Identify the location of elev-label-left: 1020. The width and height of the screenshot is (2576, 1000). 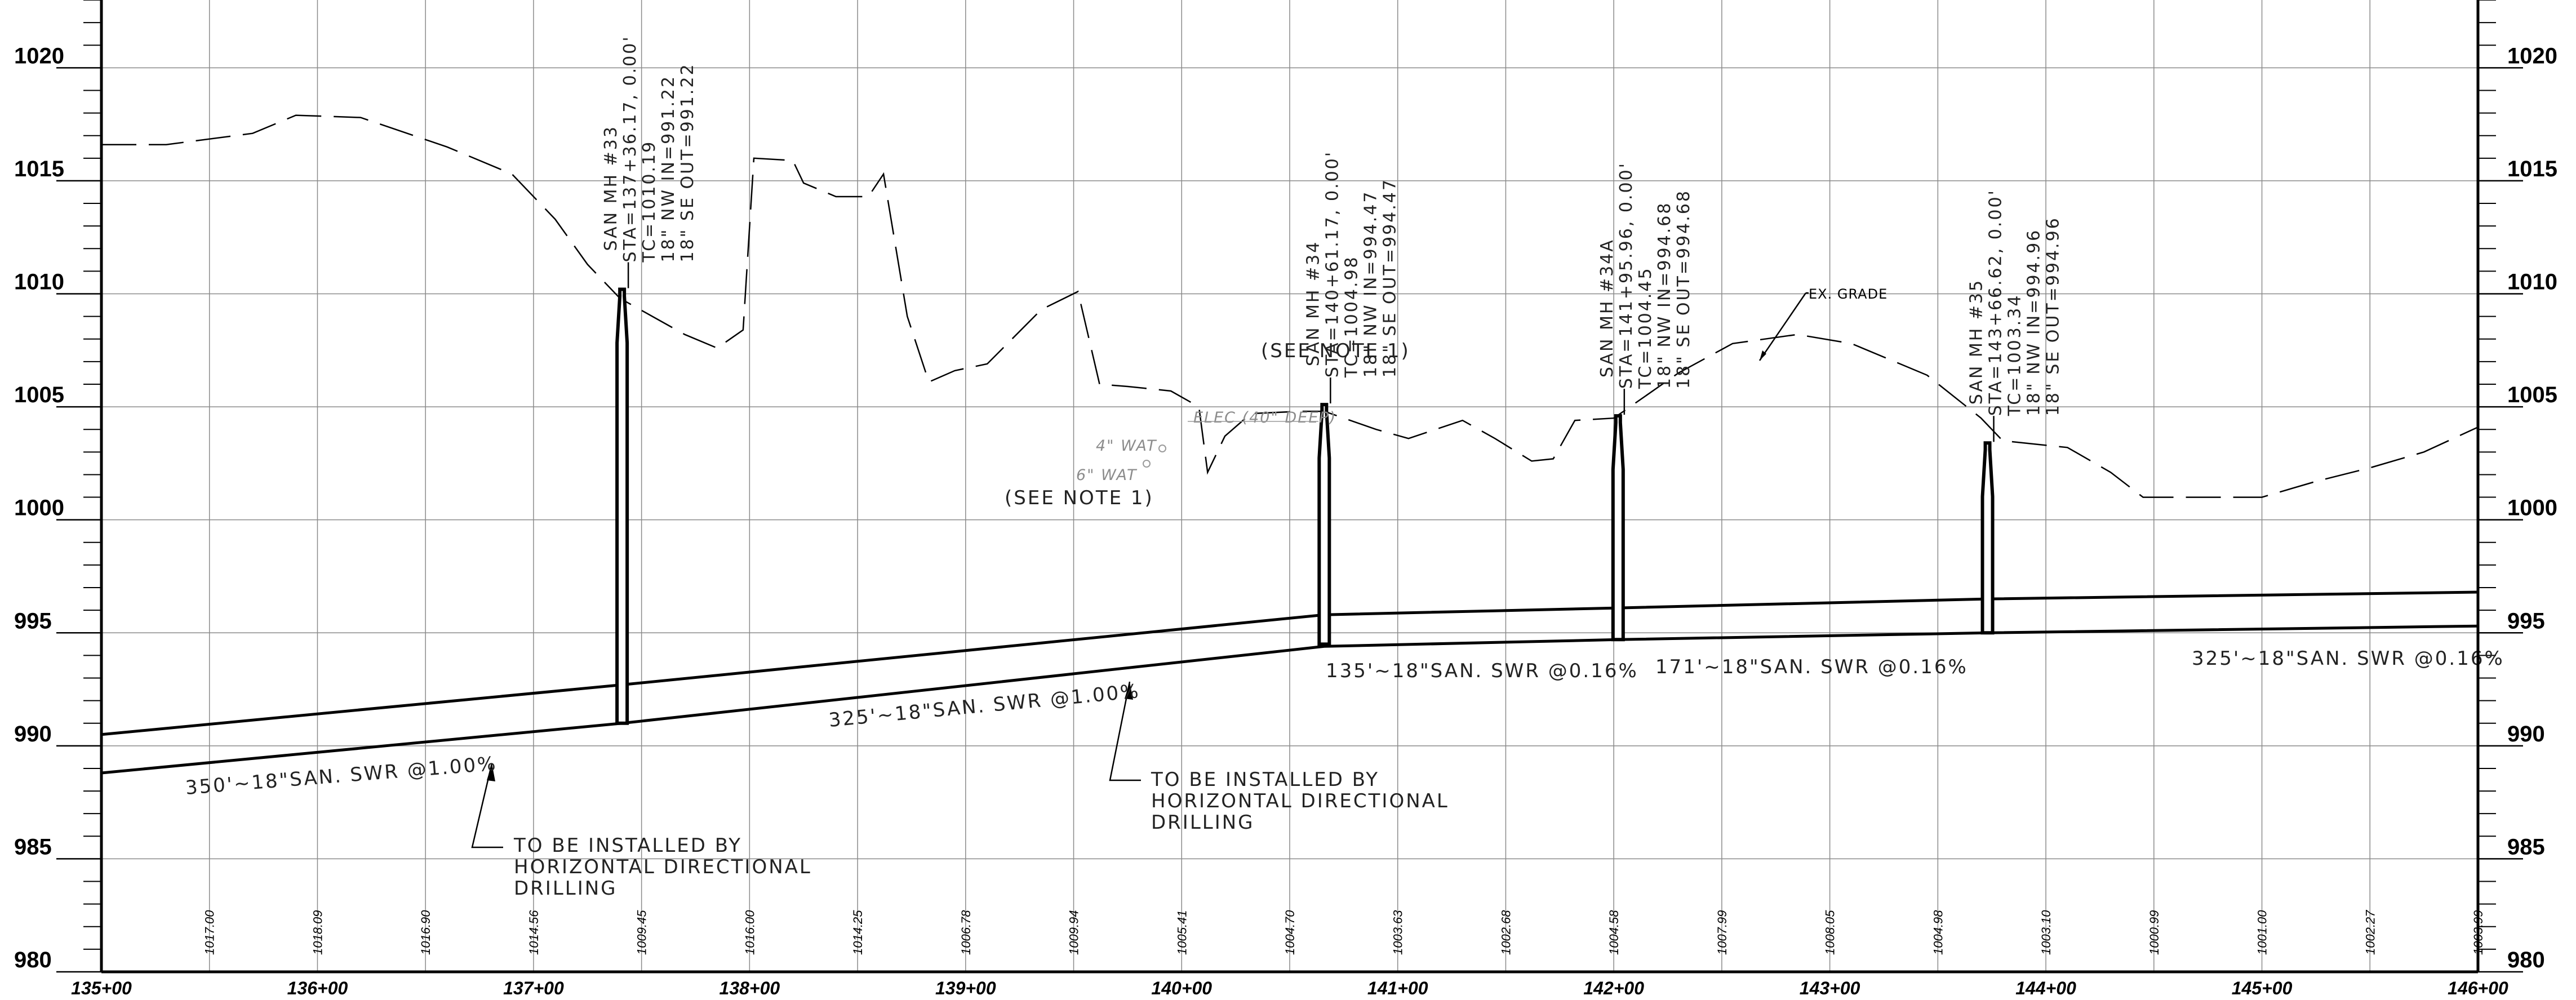
(39, 55).